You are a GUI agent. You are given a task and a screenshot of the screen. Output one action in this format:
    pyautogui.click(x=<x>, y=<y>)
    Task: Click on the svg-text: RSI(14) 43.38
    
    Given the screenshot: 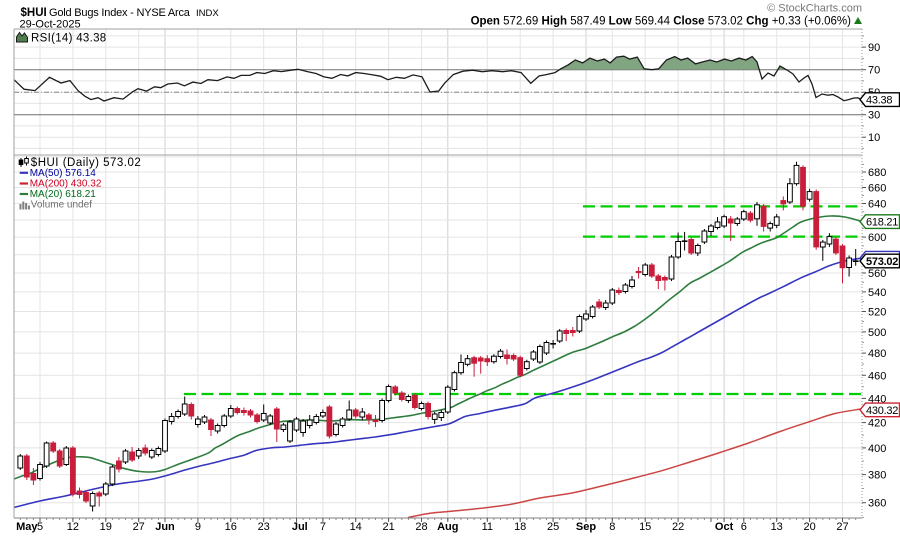 What is the action you would take?
    pyautogui.click(x=69, y=39)
    